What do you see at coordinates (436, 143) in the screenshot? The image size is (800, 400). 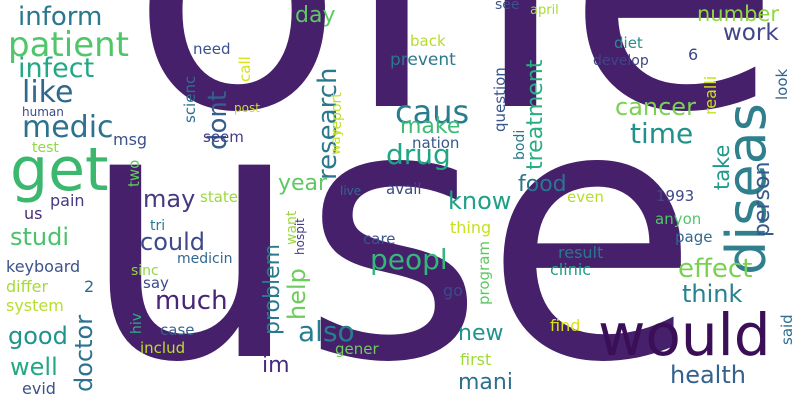 I see `word-nation: nation` at bounding box center [436, 143].